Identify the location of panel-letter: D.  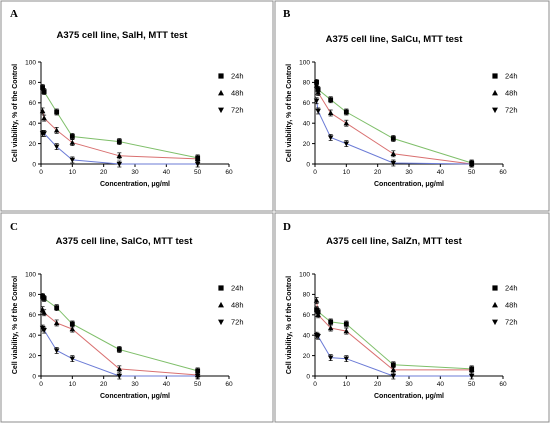
(287, 227).